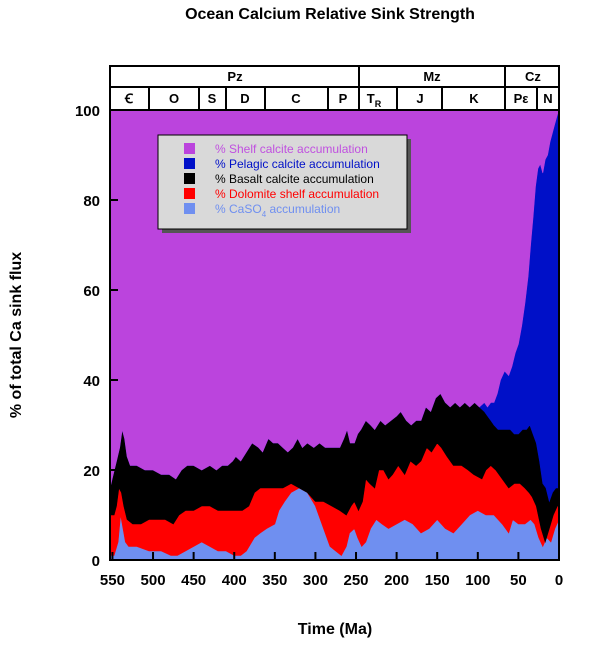 The width and height of the screenshot is (591, 645). Describe the element at coordinates (396, 580) in the screenshot. I see `x-tick-label: 200` at that location.